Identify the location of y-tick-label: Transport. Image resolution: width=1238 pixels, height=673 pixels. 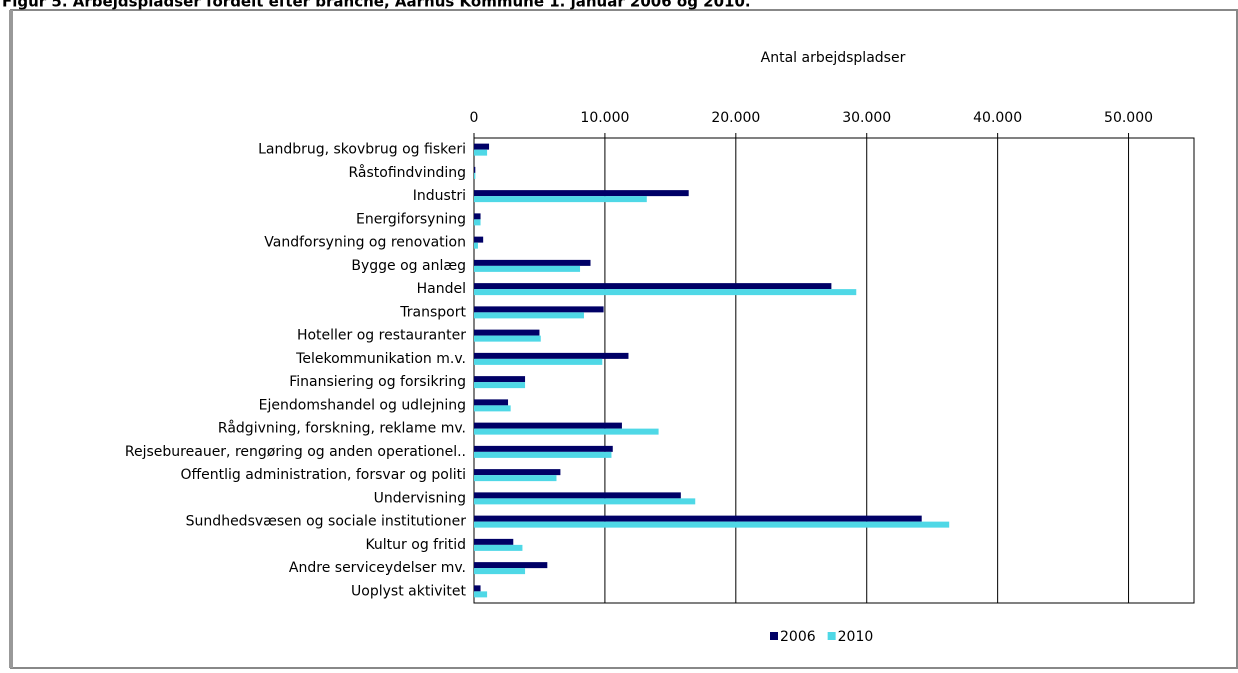
(432, 312).